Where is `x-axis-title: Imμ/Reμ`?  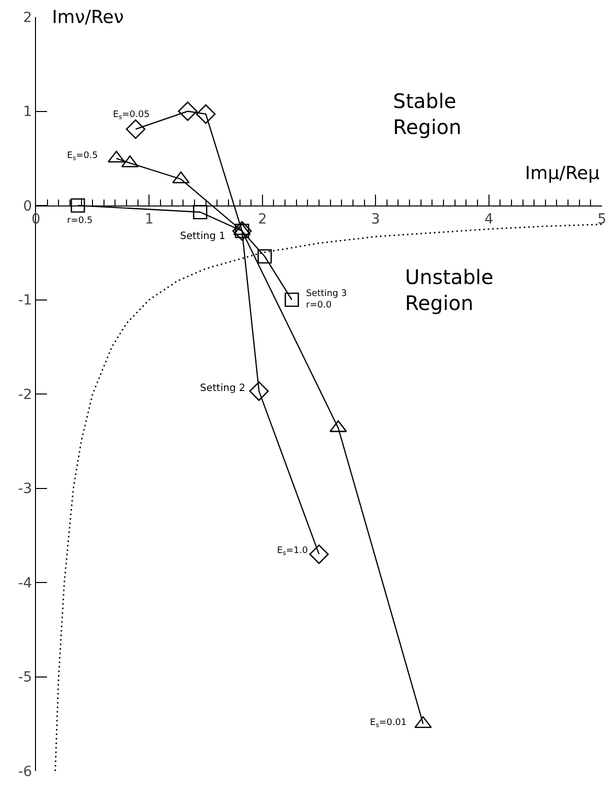
x-axis-title: Imμ/Reμ is located at coordinates (562, 173).